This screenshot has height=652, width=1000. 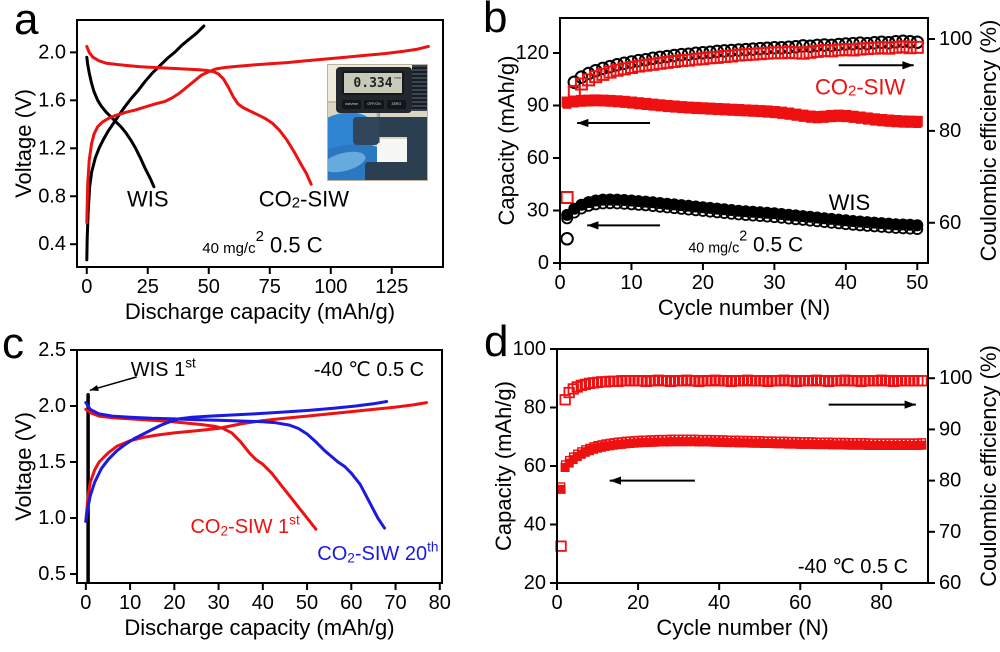 What do you see at coordinates (392, 152) in the screenshot?
I see `gauge-jaw-gap` at bounding box center [392, 152].